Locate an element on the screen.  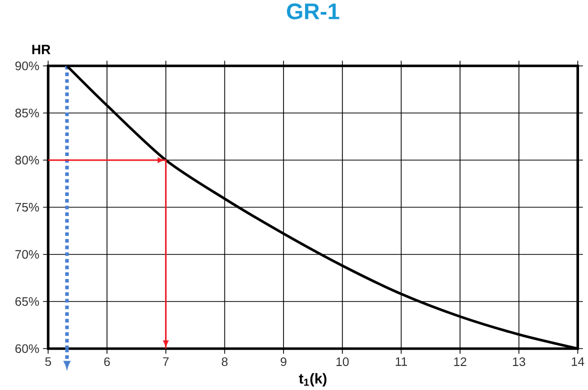
x-tick-label: 8 is located at coordinates (225, 361).